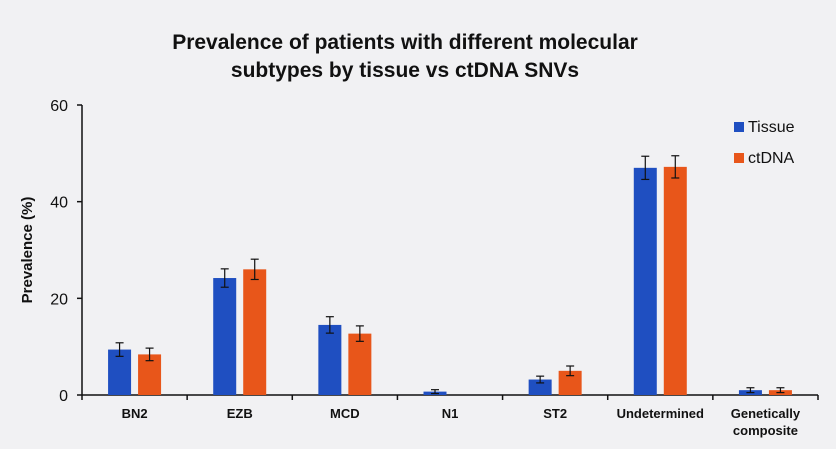 This screenshot has width=836, height=449. Describe the element at coordinates (765, 430) in the screenshot. I see `x-category-label: composite` at that location.